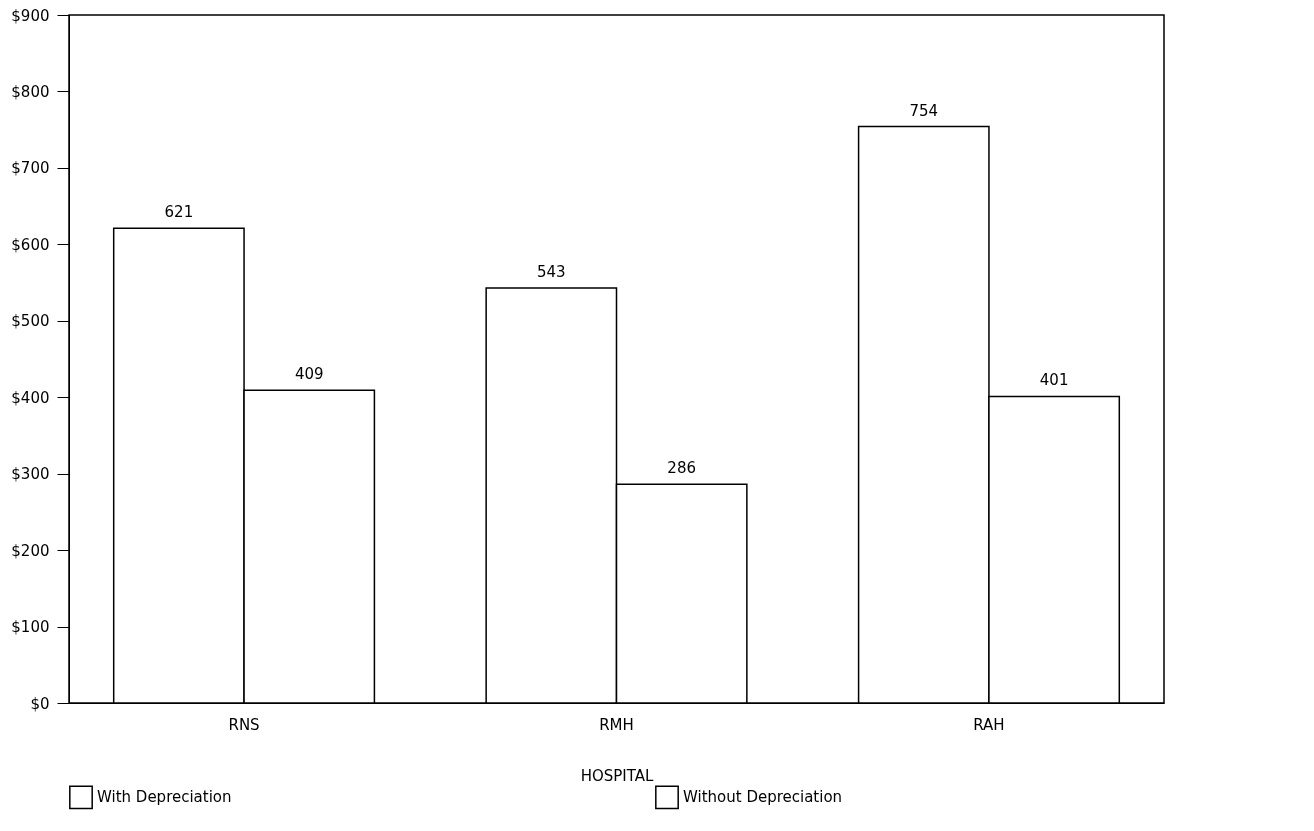 The width and height of the screenshot is (1314, 831). What do you see at coordinates (30, 15) in the screenshot?
I see `y-tick-label: $900` at bounding box center [30, 15].